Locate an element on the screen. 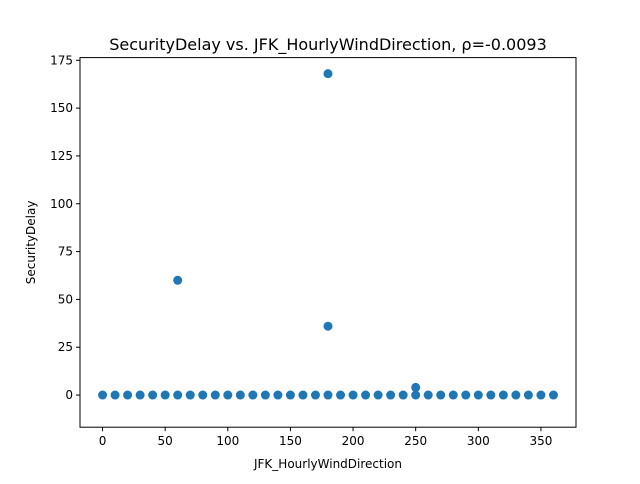 This screenshot has width=640, height=484. x-tick-label: 200 is located at coordinates (353, 441).